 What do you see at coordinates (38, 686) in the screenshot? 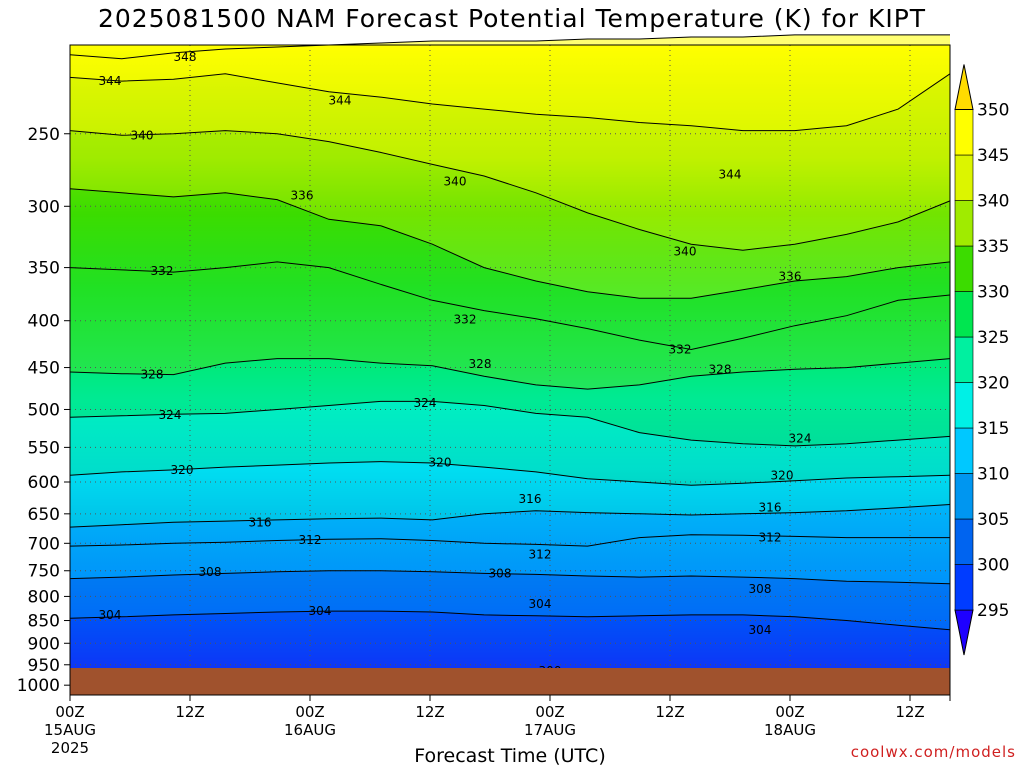
I see `y-tick-label: 1000` at bounding box center [38, 686].